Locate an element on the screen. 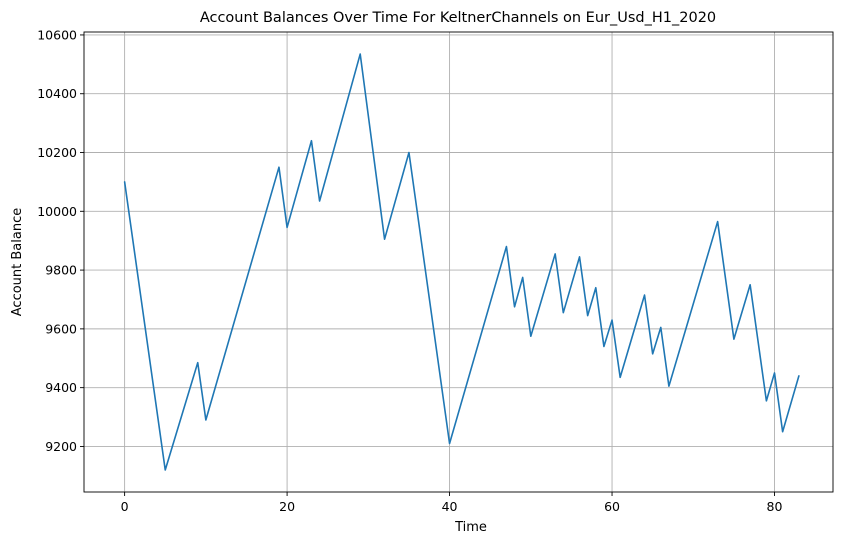 This screenshot has width=868, height=545. x-tick-label: 60 is located at coordinates (612, 506).